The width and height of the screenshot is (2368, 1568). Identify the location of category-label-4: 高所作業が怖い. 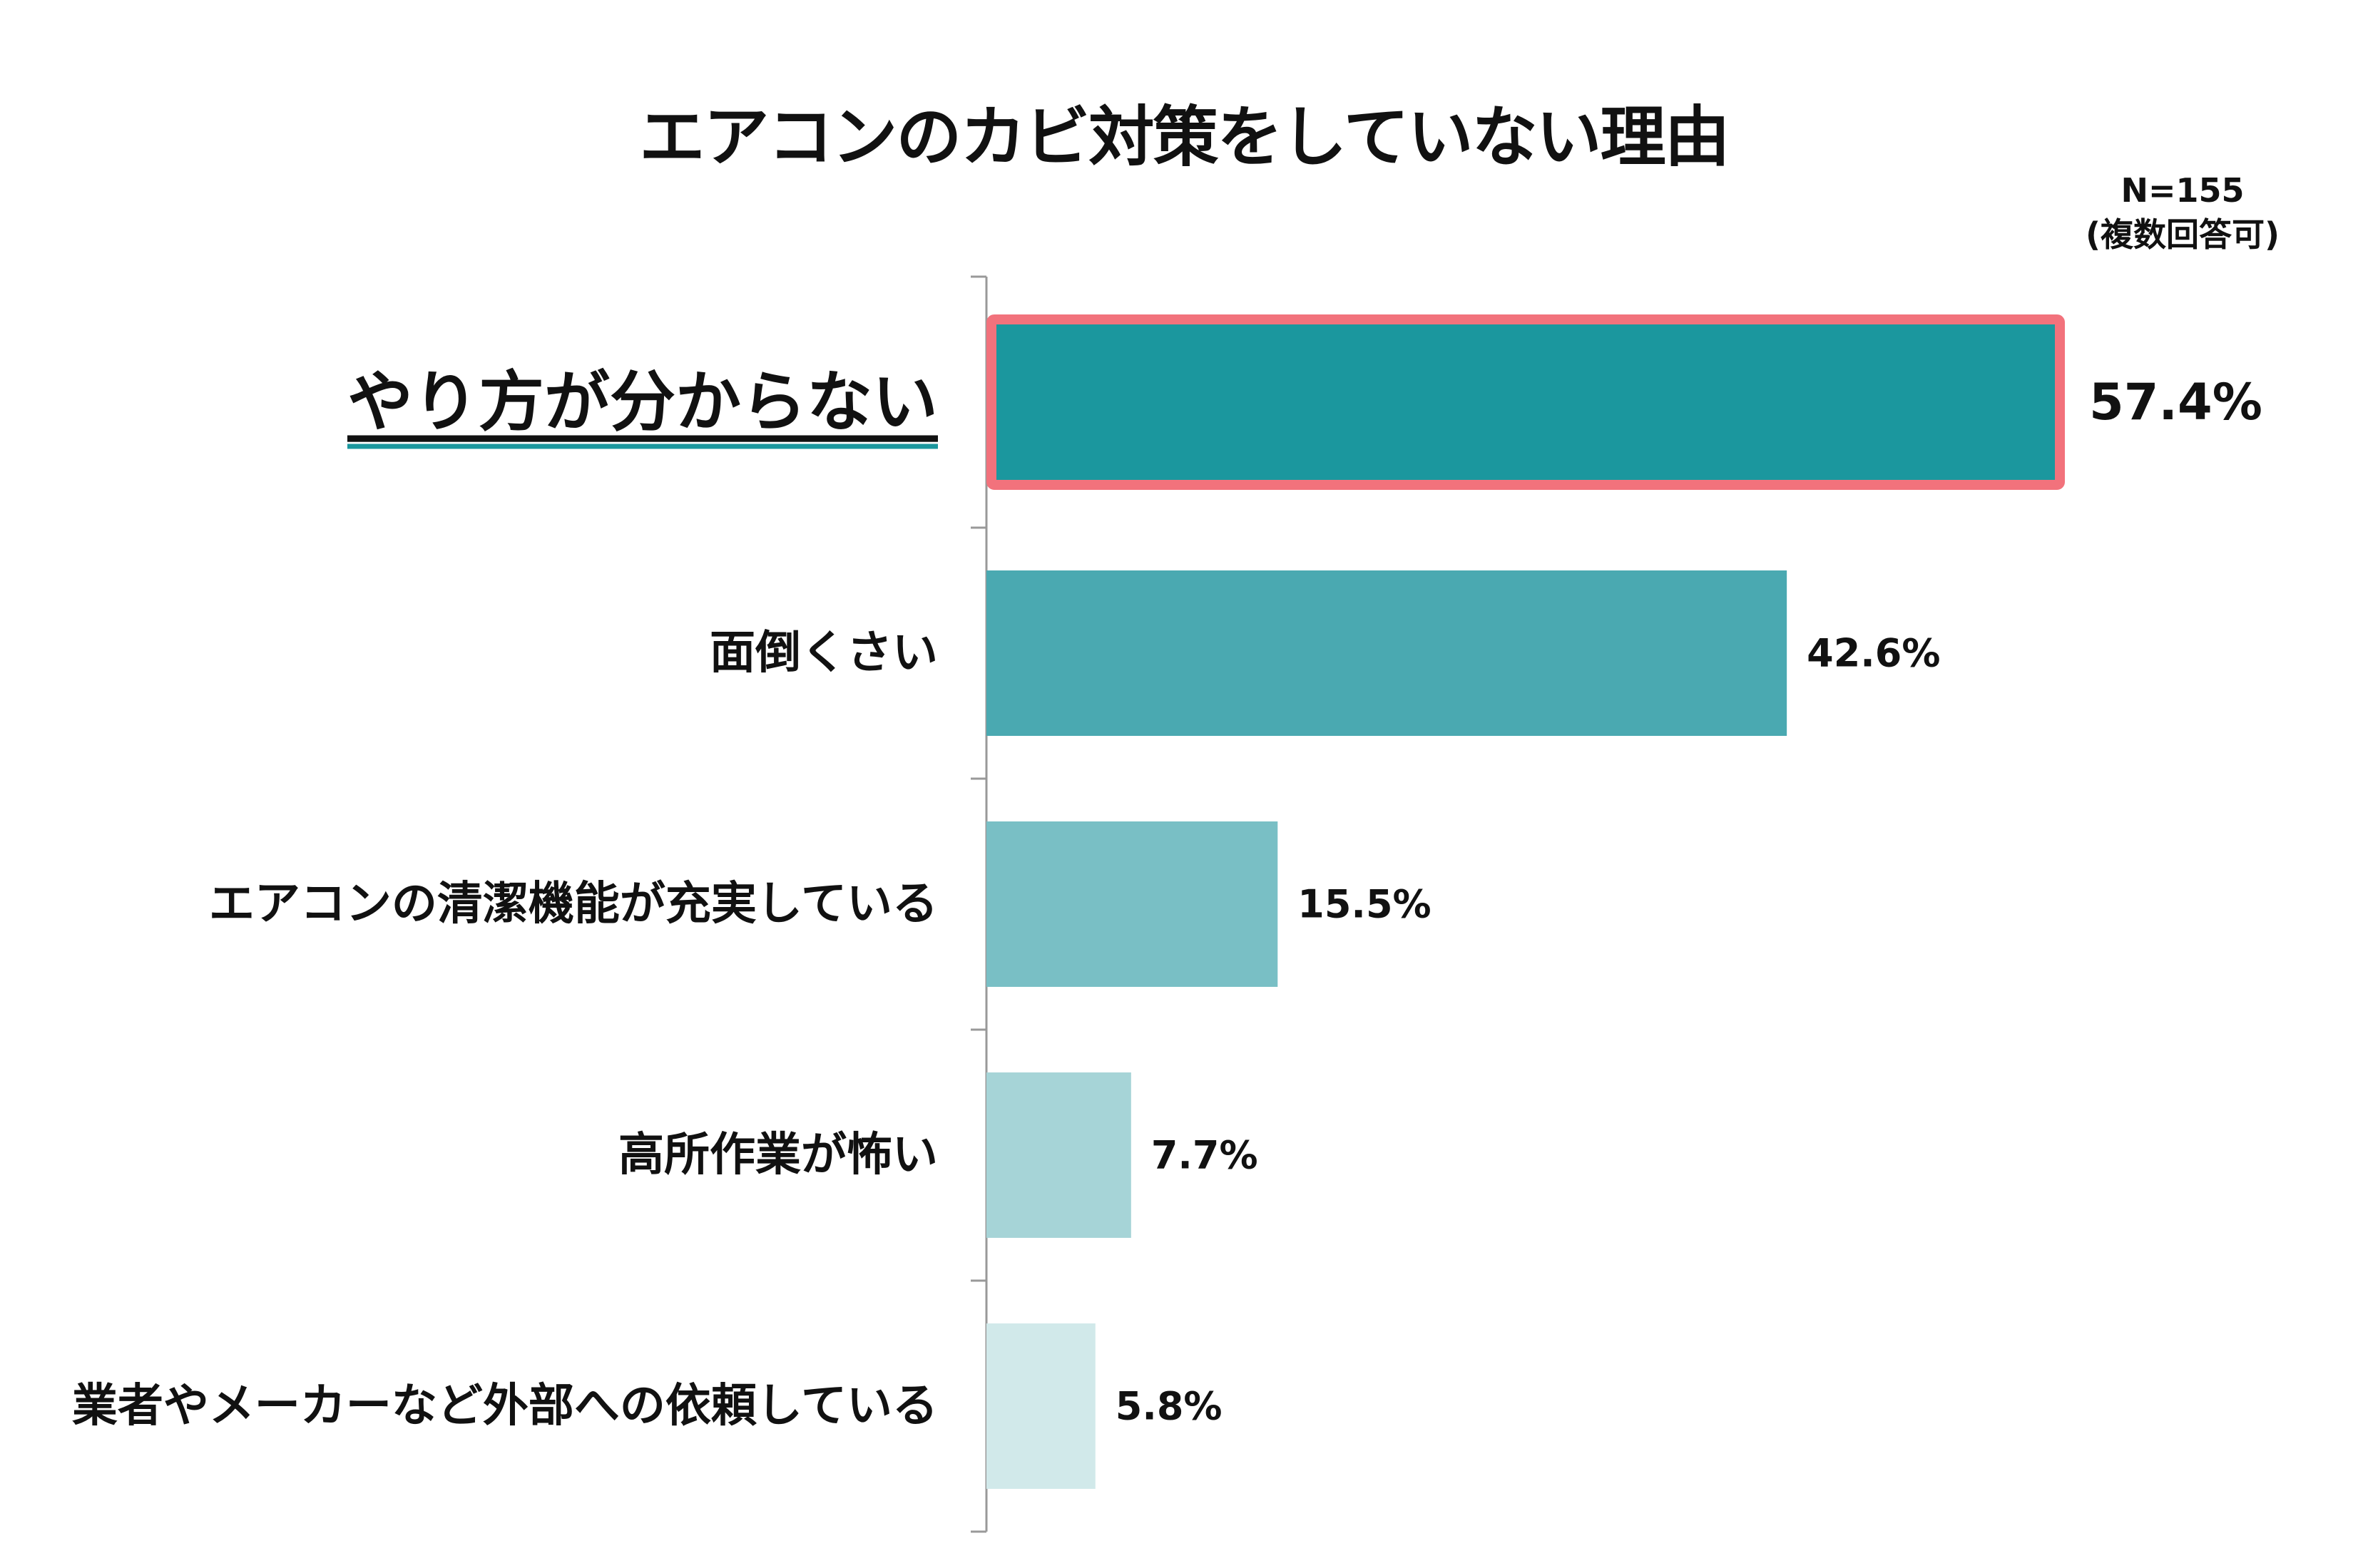
(778, 1155).